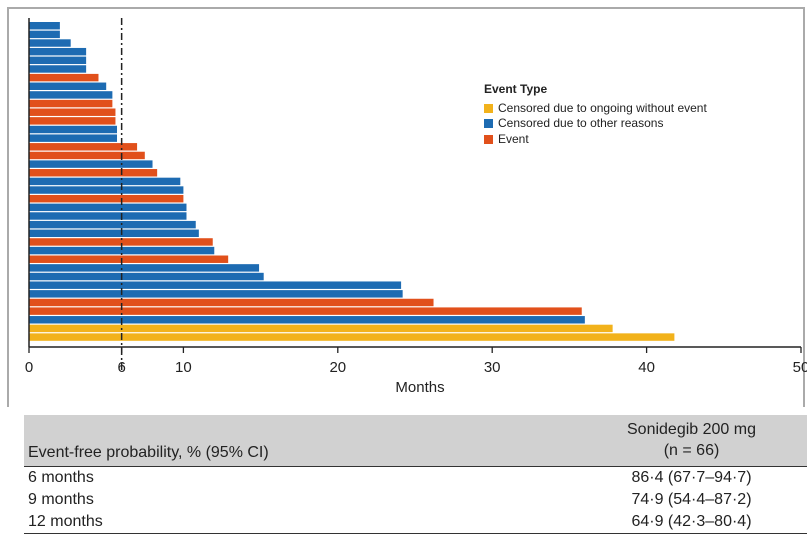 Image resolution: width=807 pixels, height=549 pixels. Describe the element at coordinates (29, 367) in the screenshot. I see `x-tick-label: 0` at that location.